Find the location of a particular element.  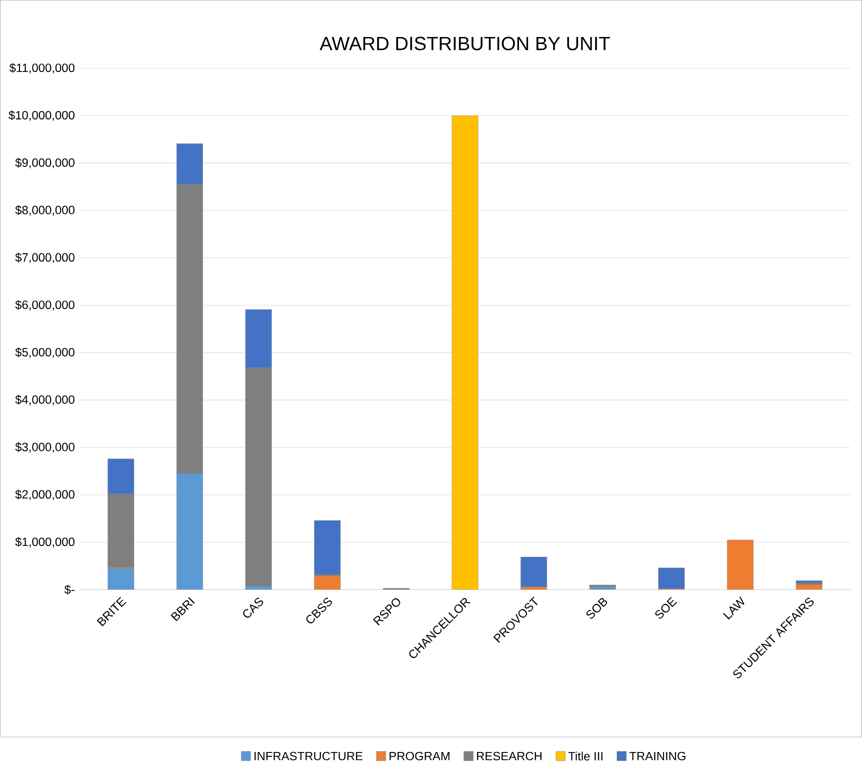

y-tick-label: $6,000,000 is located at coordinates (44, 305).